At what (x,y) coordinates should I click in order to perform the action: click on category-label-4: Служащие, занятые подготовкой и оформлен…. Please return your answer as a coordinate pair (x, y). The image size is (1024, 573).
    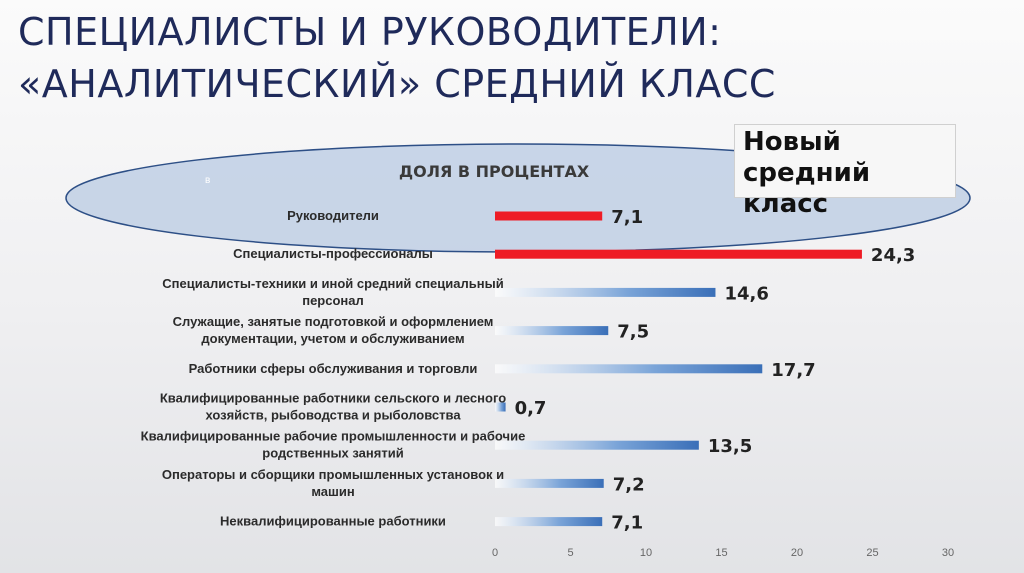
    Looking at the image, I should click on (333, 330).